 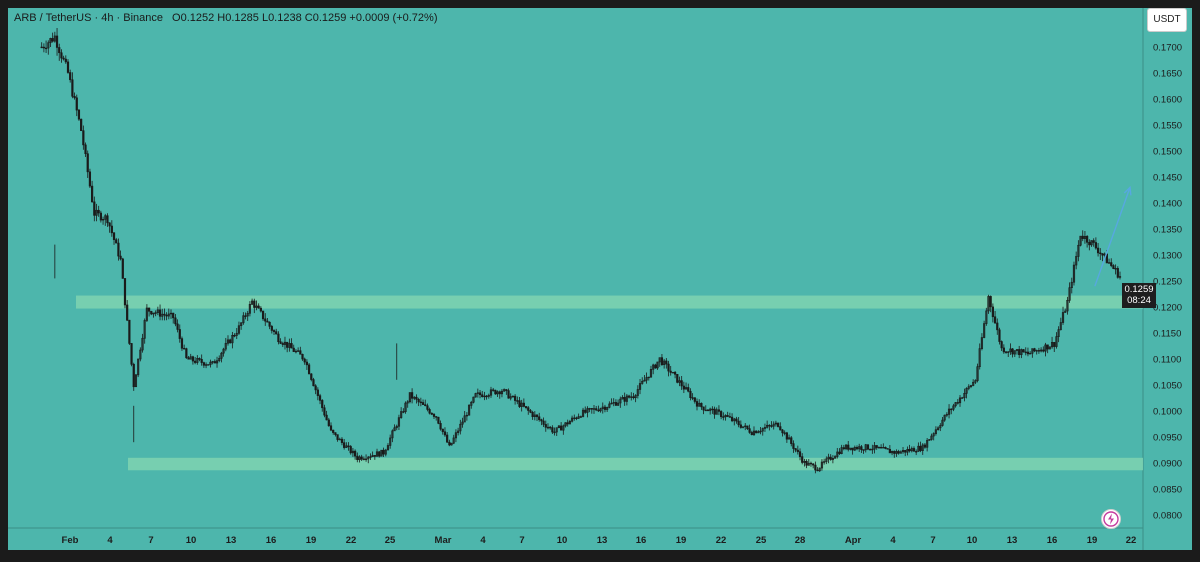 I want to click on y-tick-label: 0.1050, so click(x=1167, y=386).